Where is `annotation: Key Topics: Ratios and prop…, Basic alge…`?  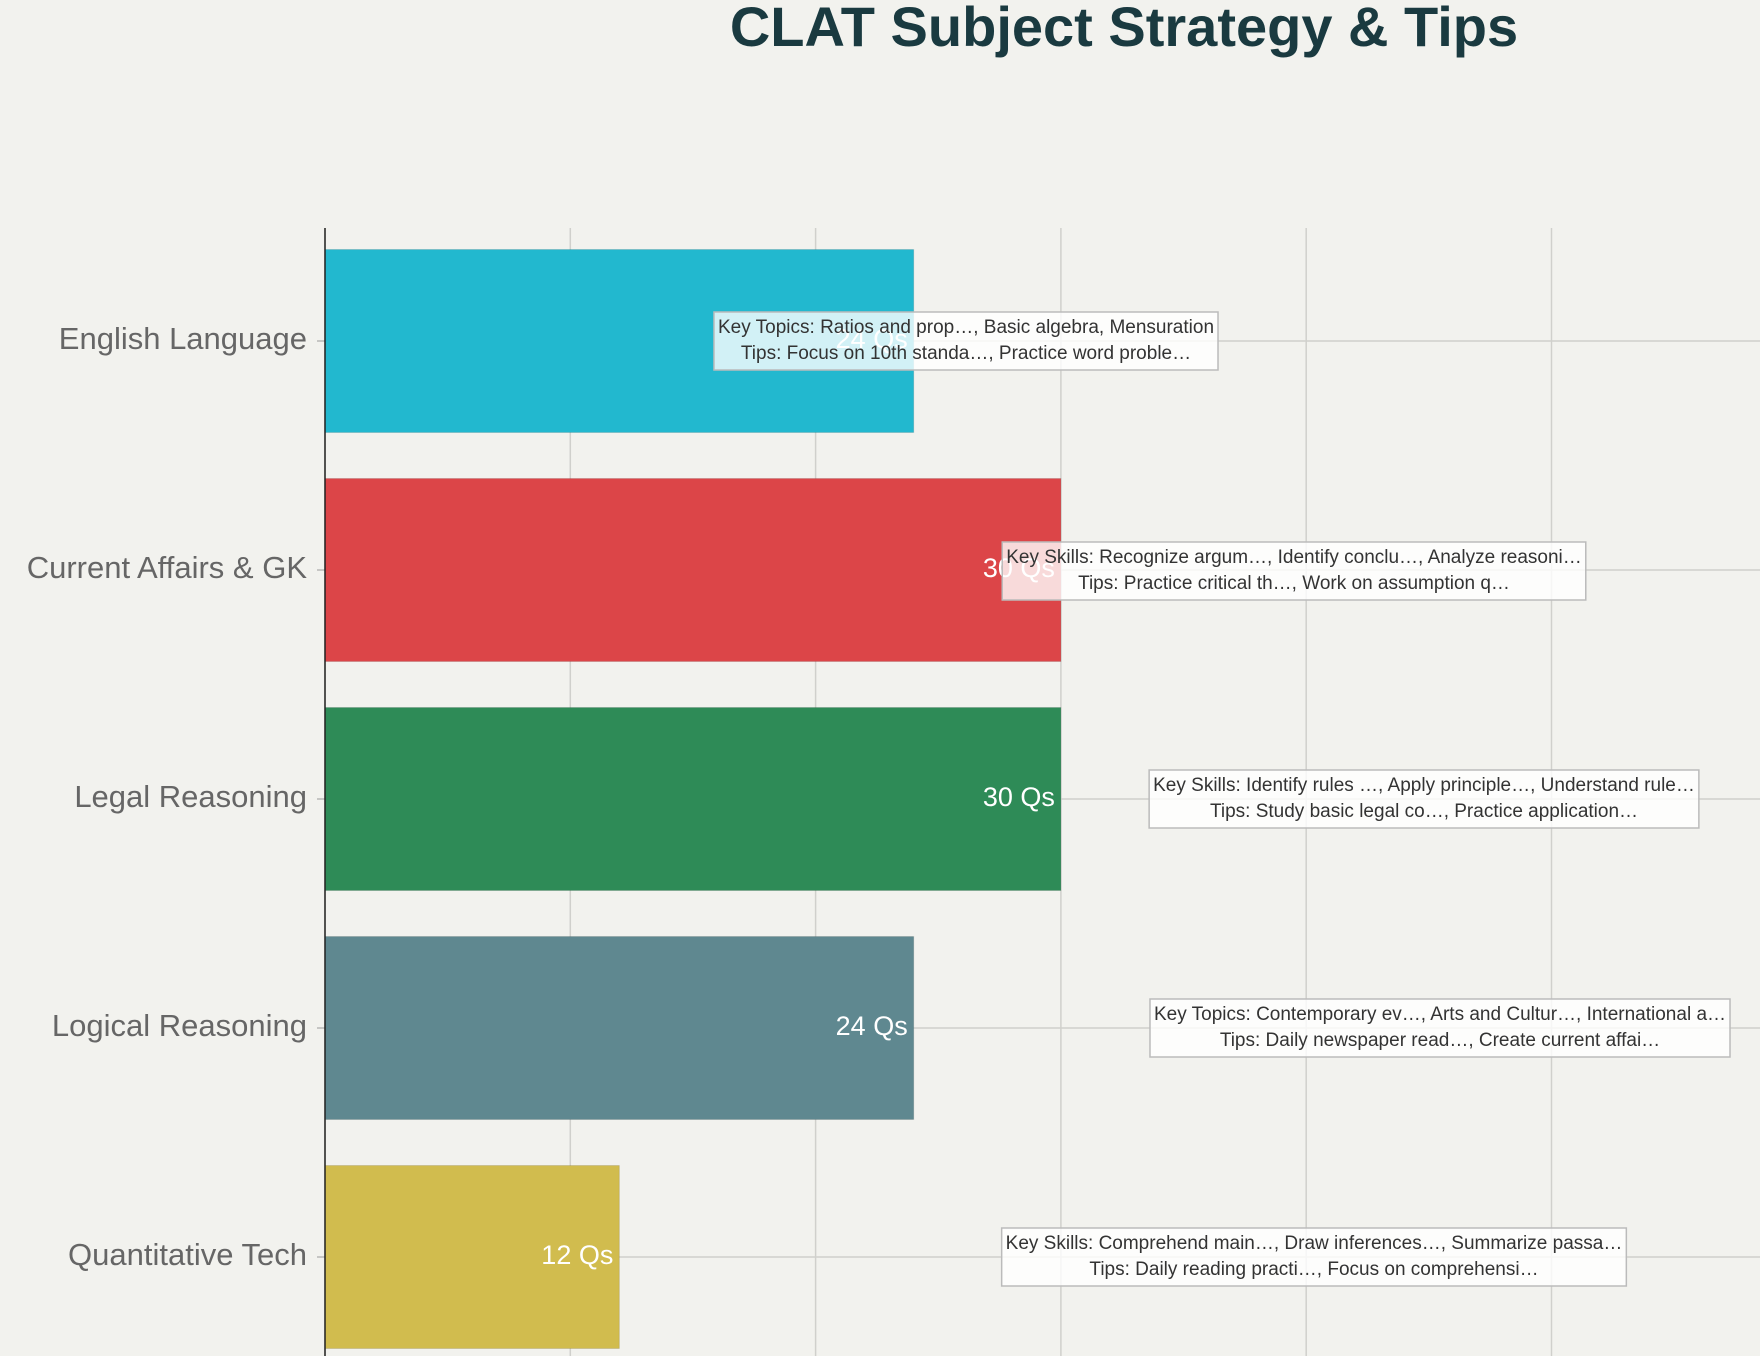 annotation: Key Topics: Ratios and prop…, Basic alge… is located at coordinates (966, 341).